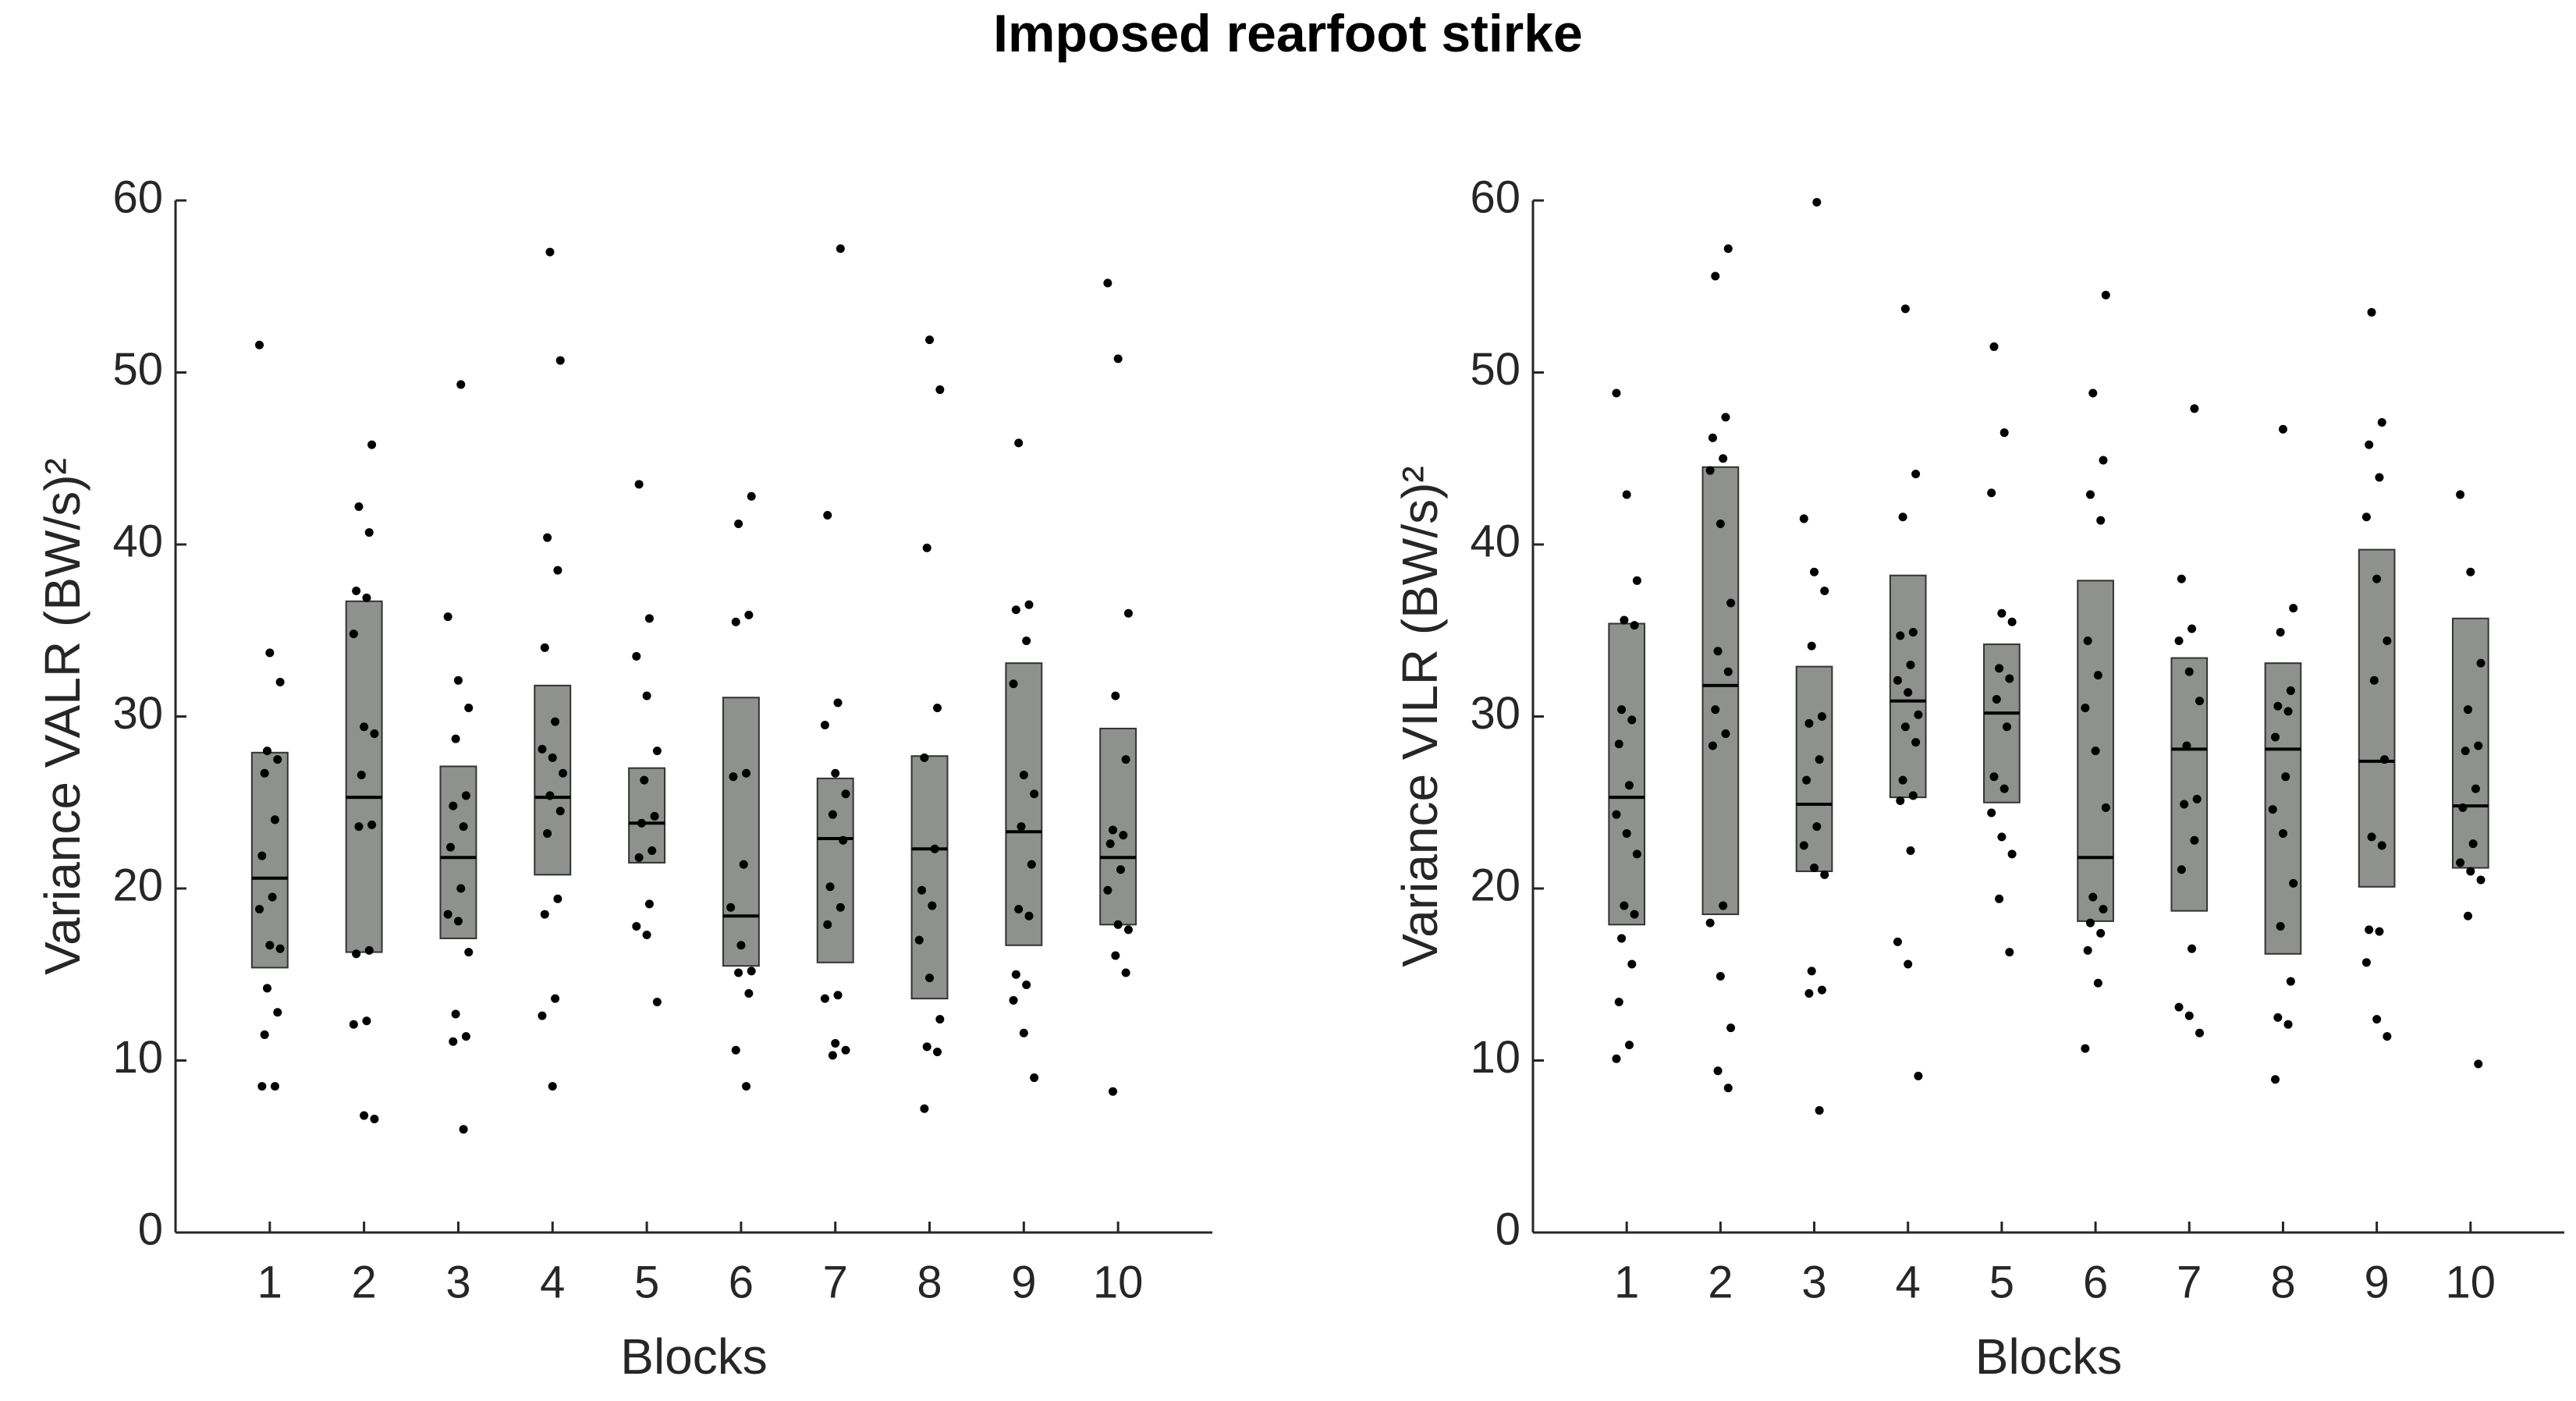  What do you see at coordinates (1288, 33) in the screenshot?
I see `figure-title: Imposed rearfoot stirke` at bounding box center [1288, 33].